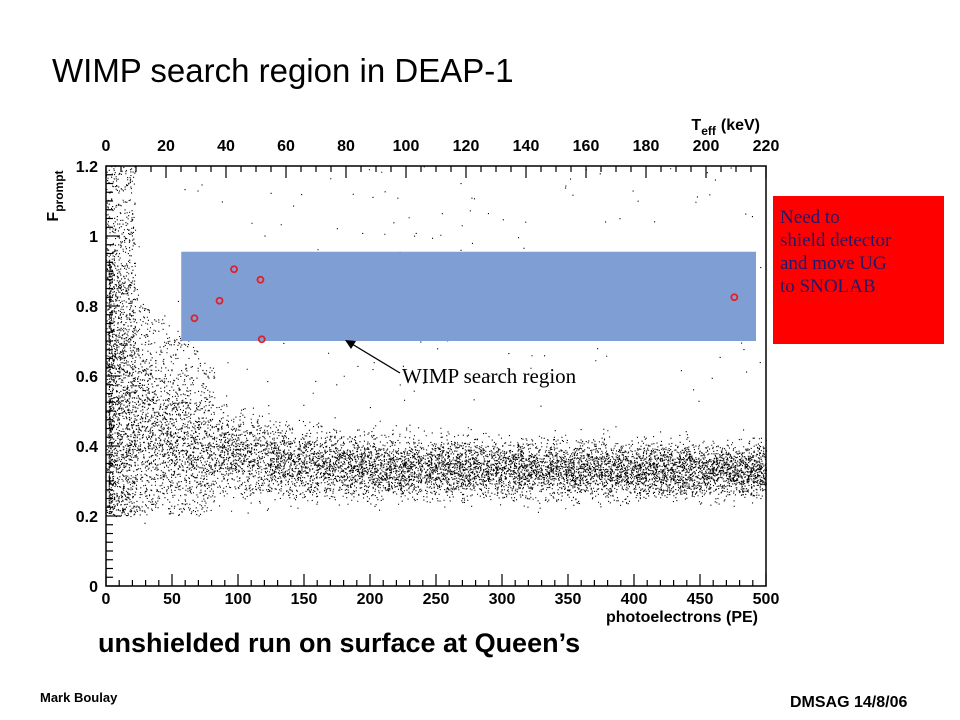 The width and height of the screenshot is (960, 720). I want to click on callout-line: shield detector, so click(836, 240).